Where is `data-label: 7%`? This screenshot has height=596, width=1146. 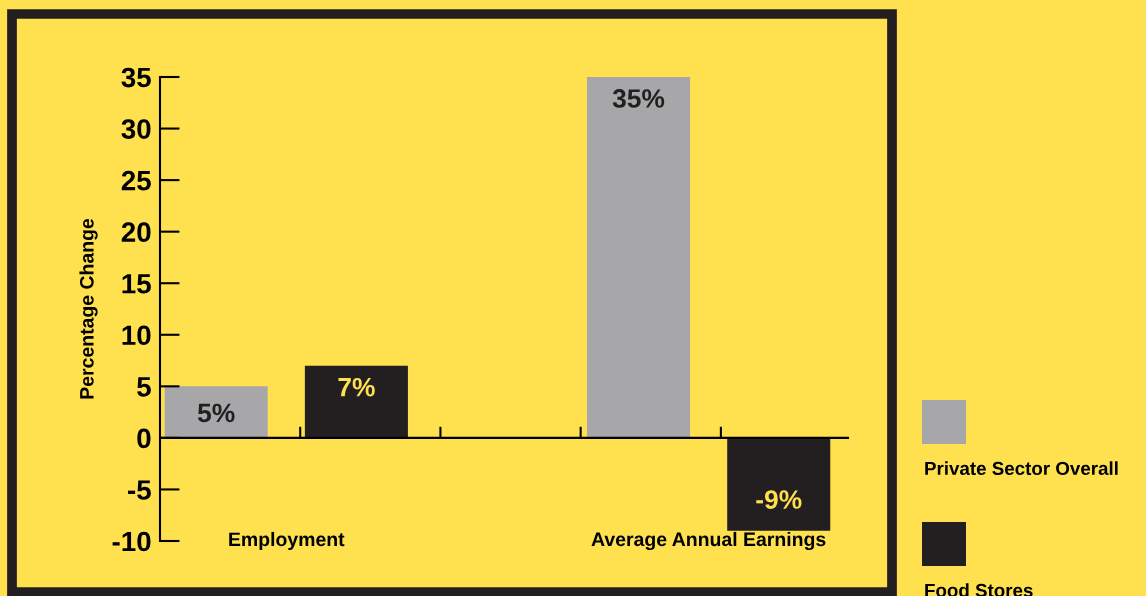 data-label: 7% is located at coordinates (356, 387).